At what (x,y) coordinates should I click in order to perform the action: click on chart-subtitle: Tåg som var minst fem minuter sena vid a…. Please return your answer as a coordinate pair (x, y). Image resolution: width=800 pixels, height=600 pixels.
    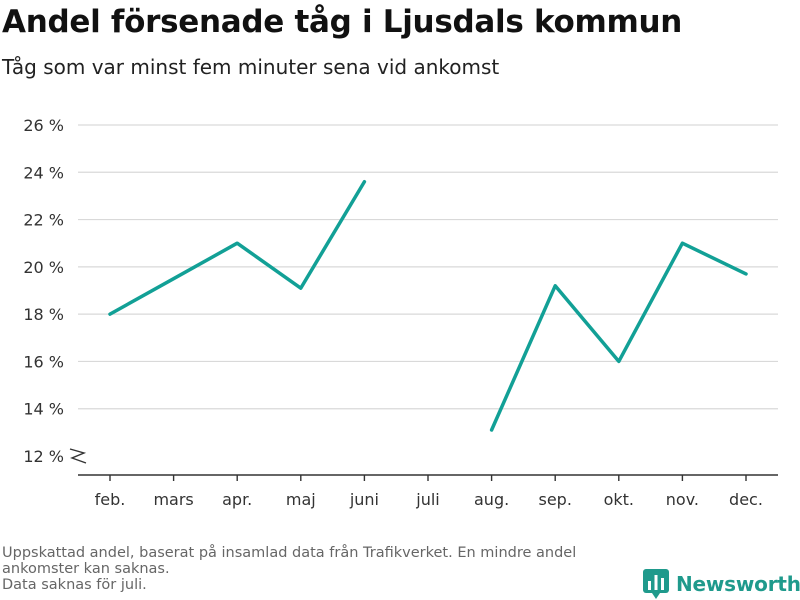
    Looking at the image, I should click on (251, 67).